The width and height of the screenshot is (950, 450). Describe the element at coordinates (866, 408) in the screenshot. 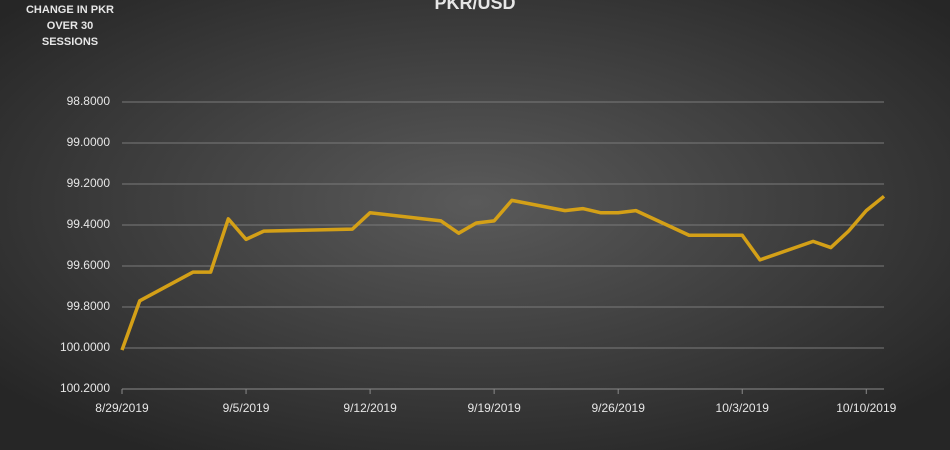

I see `x-tick-label: 10/10/2019` at that location.